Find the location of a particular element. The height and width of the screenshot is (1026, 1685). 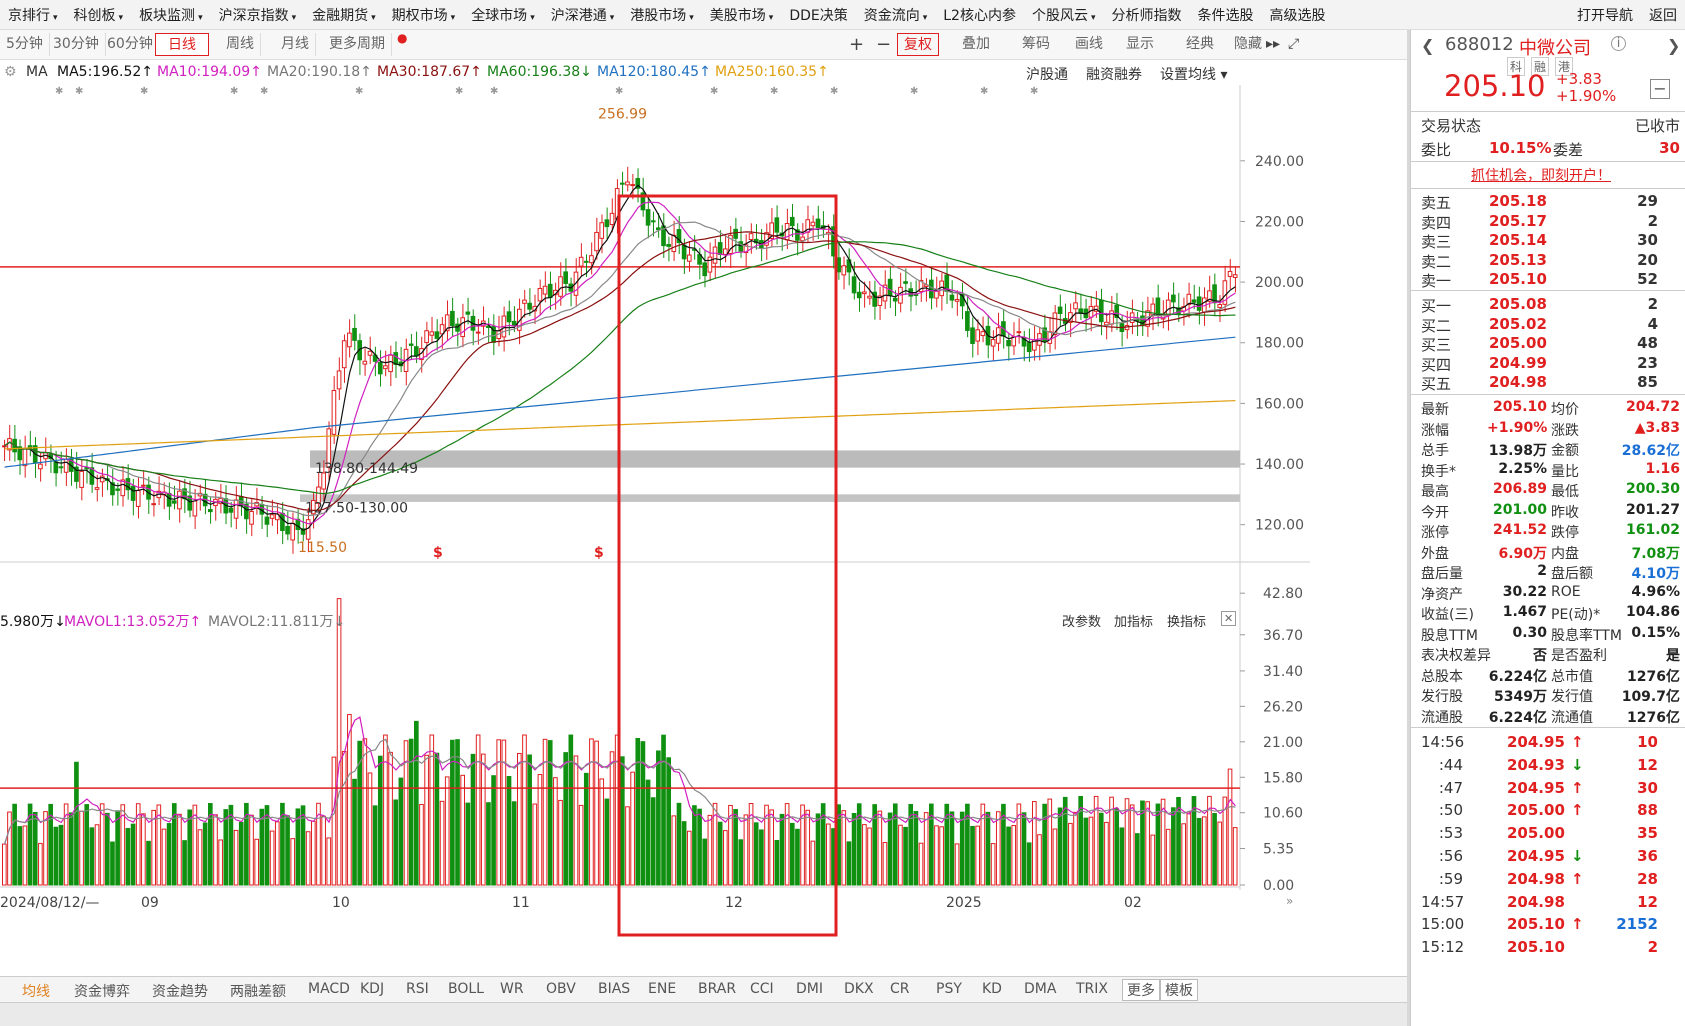

nav-item: 期权市场 ▾ is located at coordinates (424, 15).